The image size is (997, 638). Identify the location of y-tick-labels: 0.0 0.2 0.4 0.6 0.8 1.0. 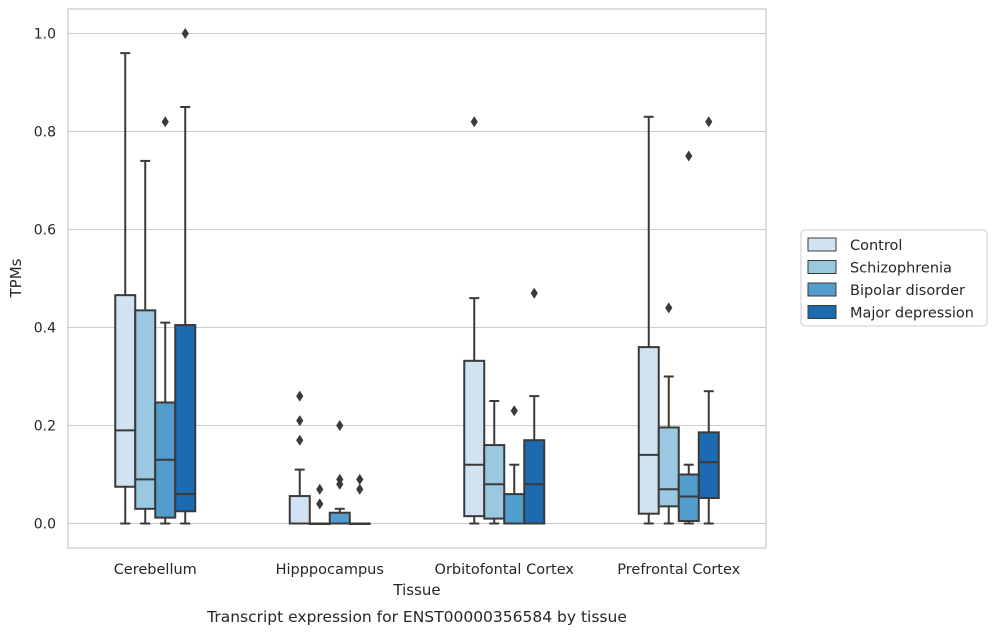
(45, 280).